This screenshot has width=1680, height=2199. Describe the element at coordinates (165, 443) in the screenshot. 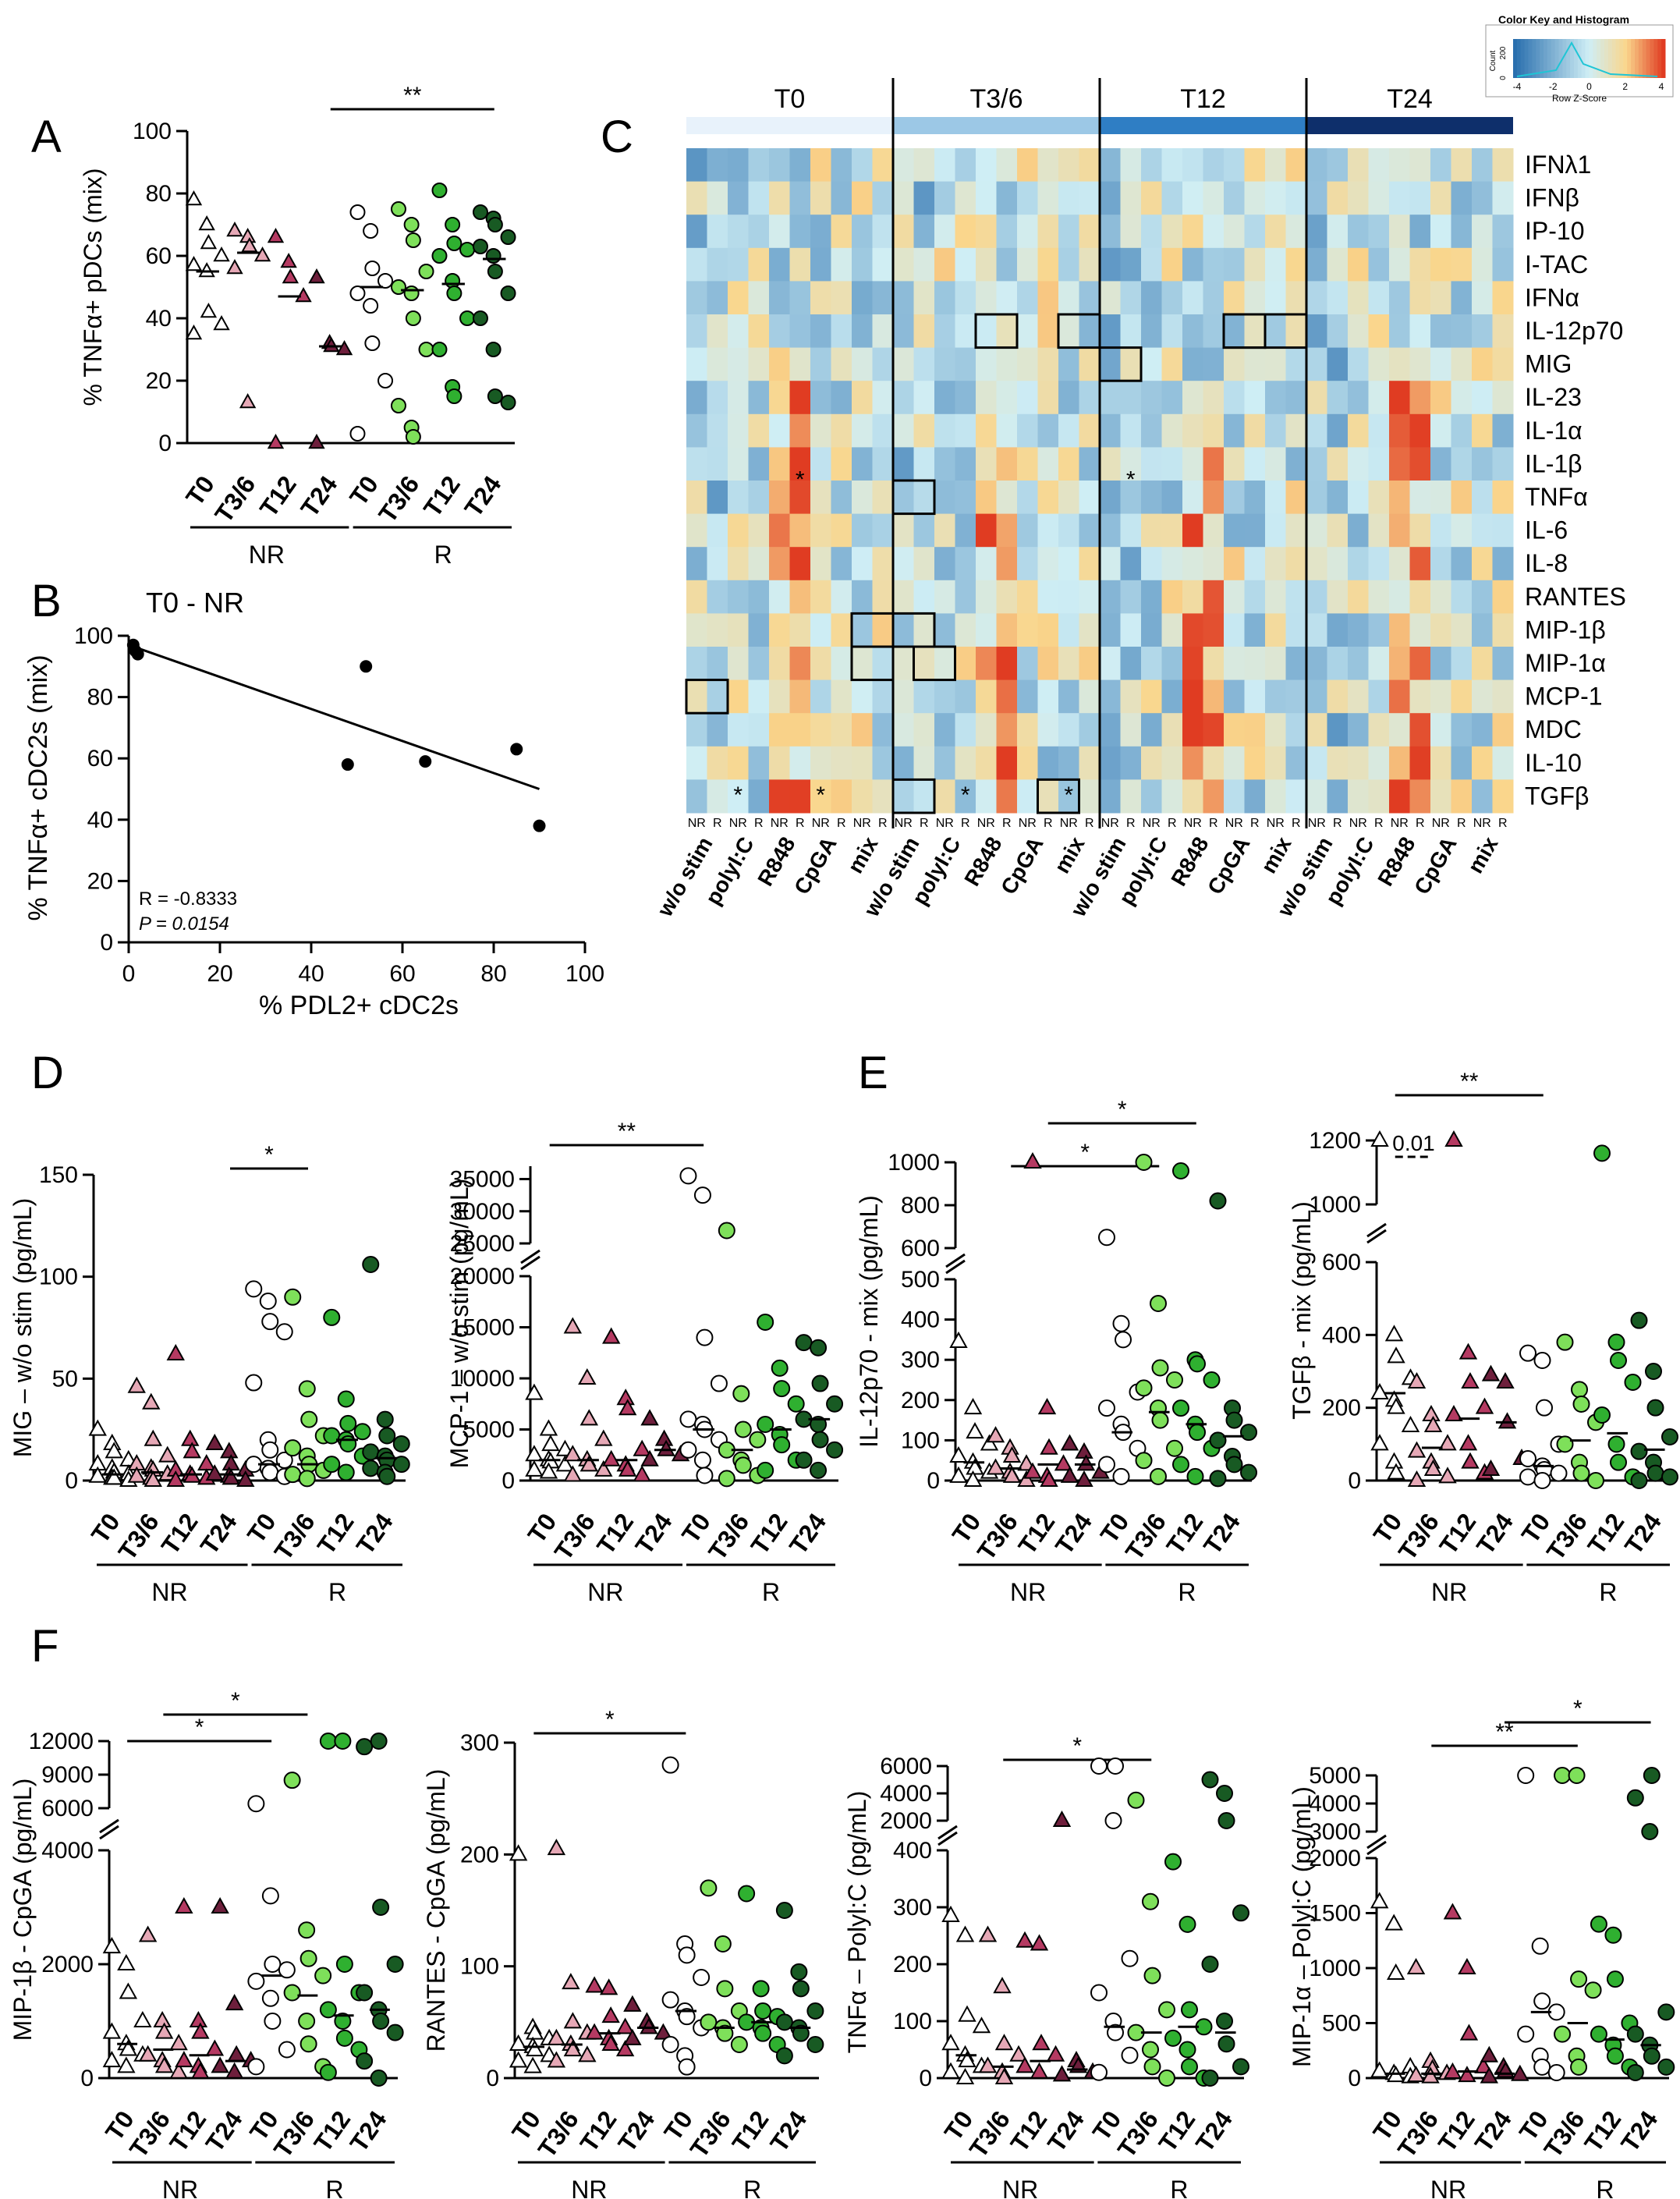

I see `A-y-tick-label: 0` at that location.